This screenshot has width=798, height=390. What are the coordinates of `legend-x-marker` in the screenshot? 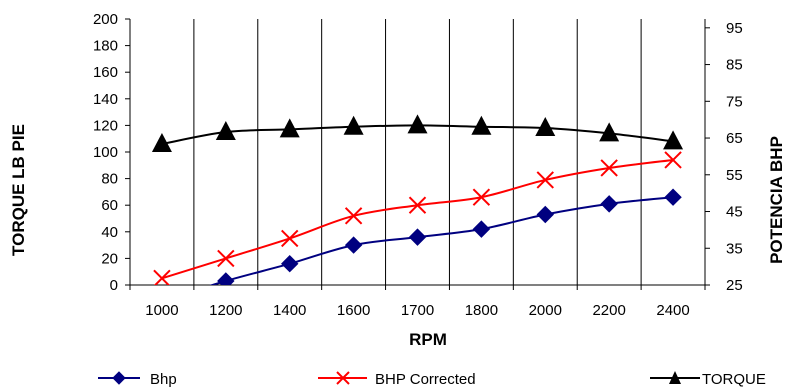 It's located at (343, 378).